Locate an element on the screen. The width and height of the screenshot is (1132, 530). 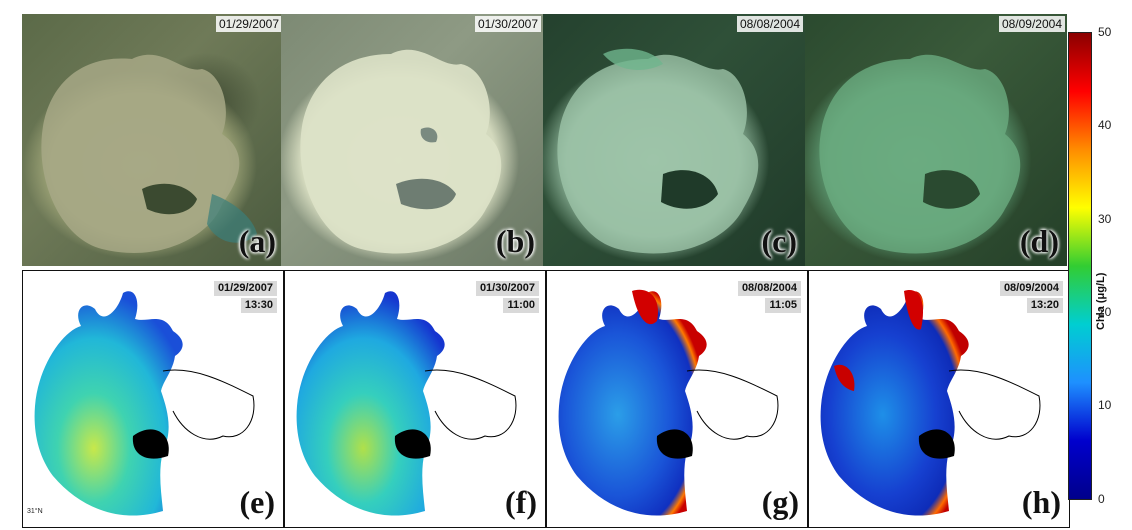
chla-map-h: 08/09/2004 13:20 (h) is located at coordinates (939, 399).